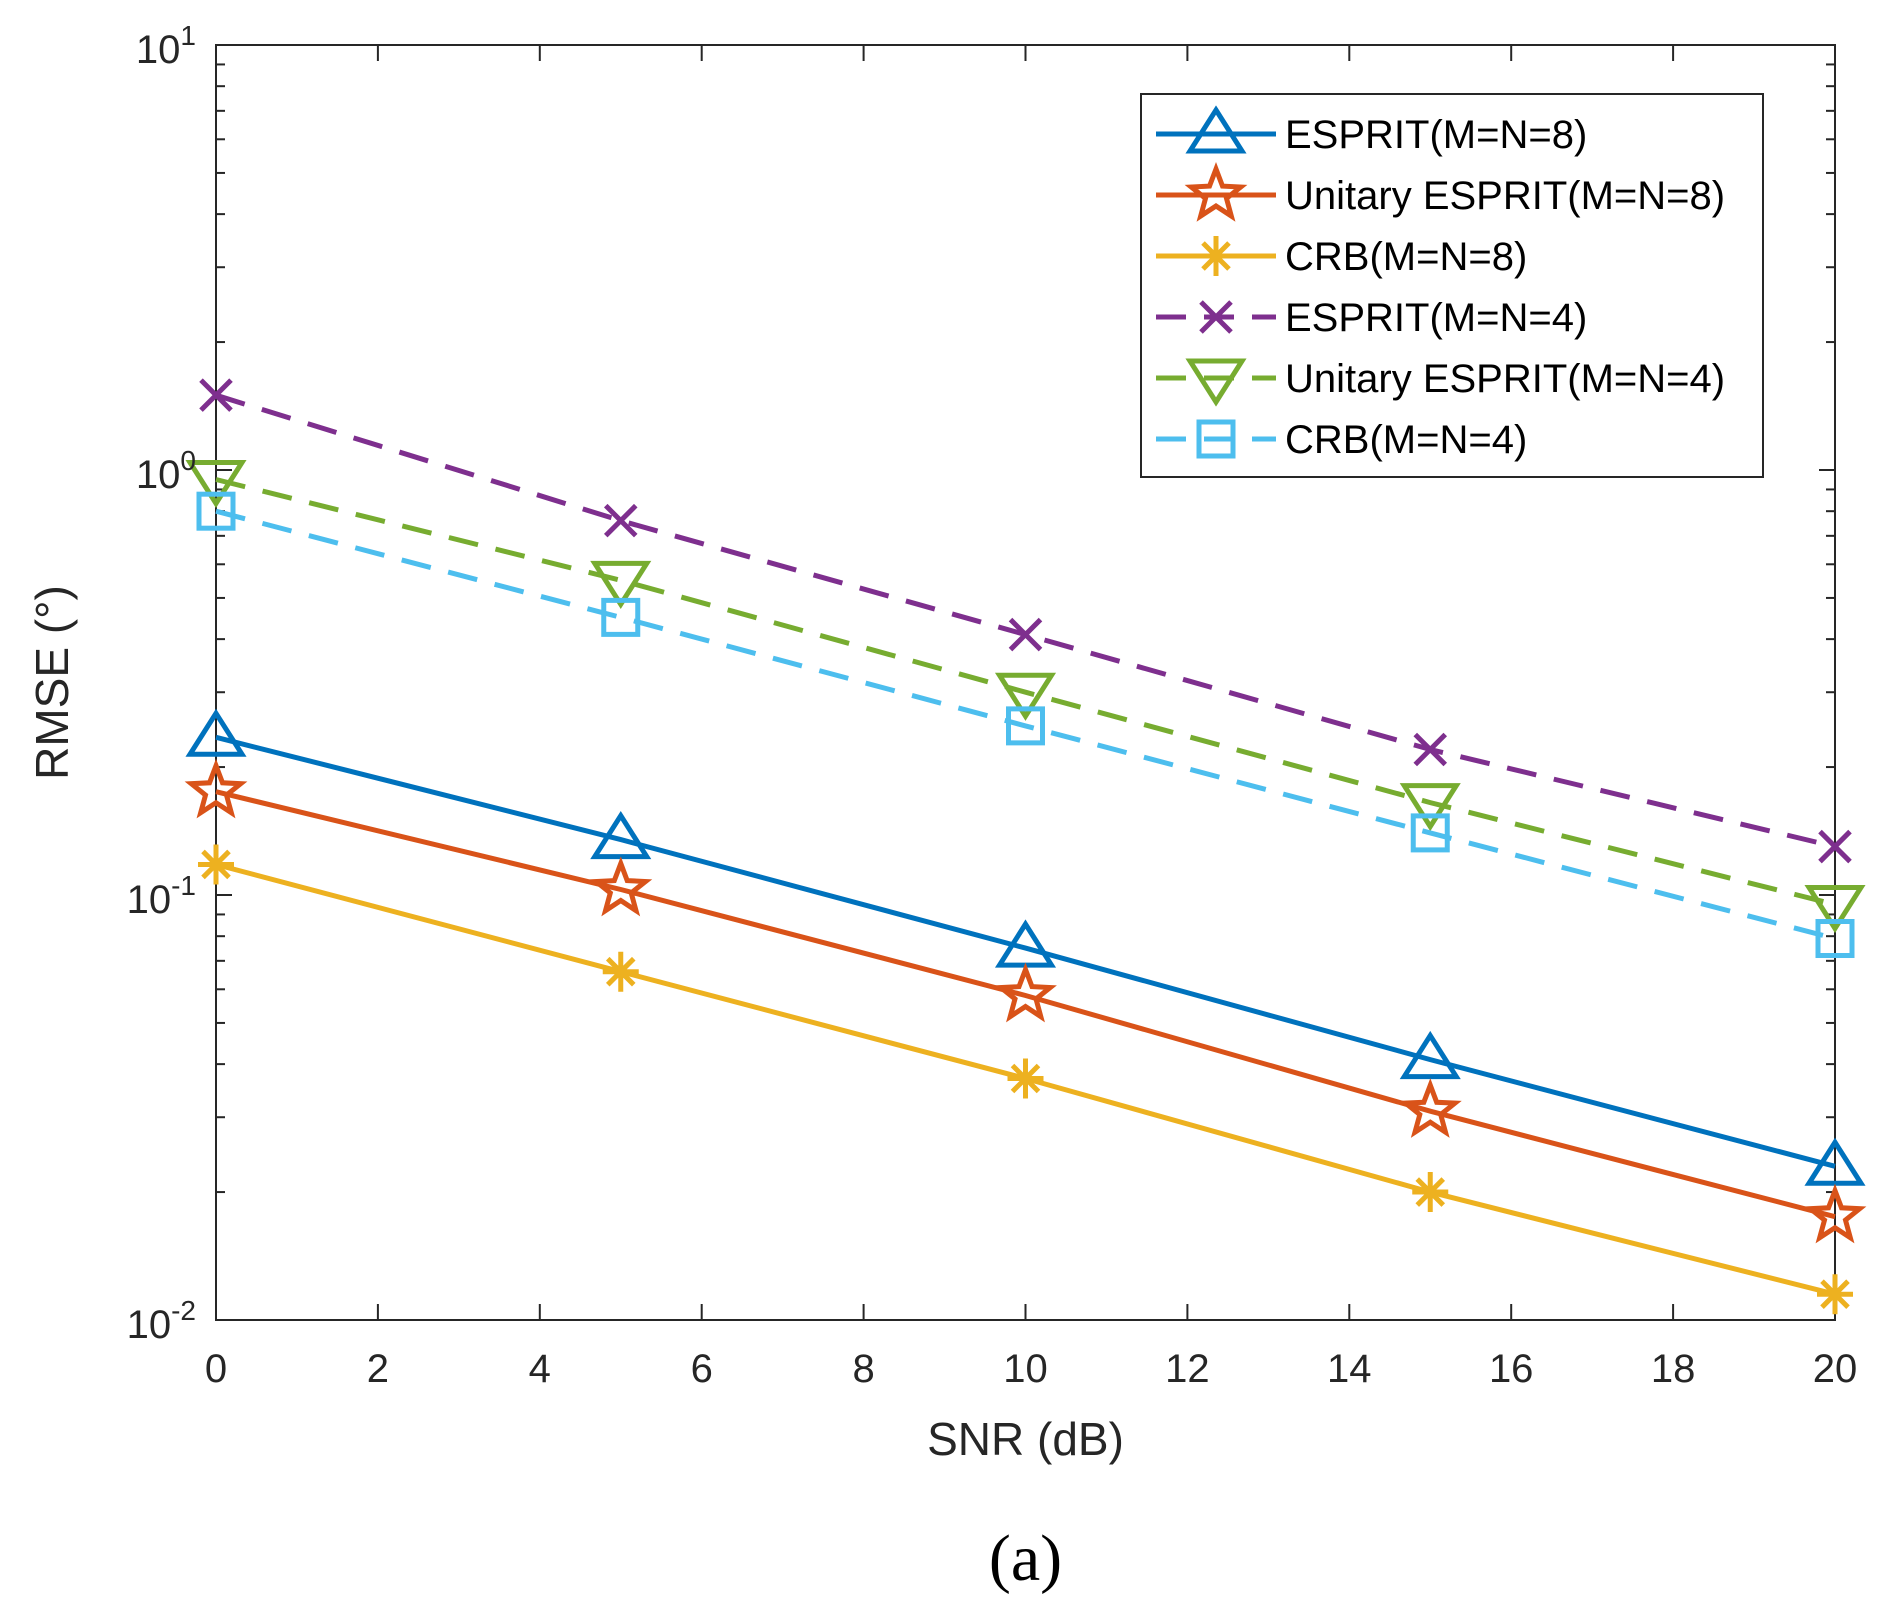 This screenshot has width=1895, height=1617. I want to click on legend-label: CRB(M=N=4), so click(1406, 440).